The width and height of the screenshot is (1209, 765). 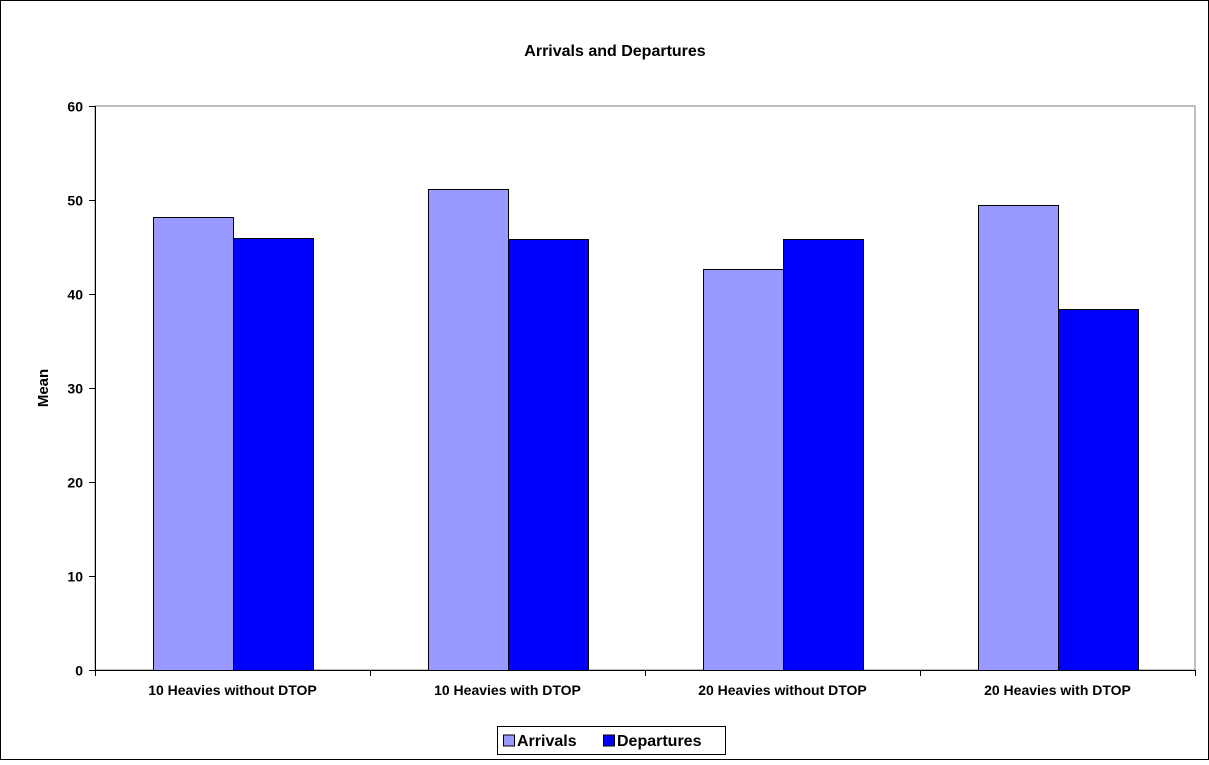 I want to click on legend: Arrivals Departures, so click(x=611, y=740).